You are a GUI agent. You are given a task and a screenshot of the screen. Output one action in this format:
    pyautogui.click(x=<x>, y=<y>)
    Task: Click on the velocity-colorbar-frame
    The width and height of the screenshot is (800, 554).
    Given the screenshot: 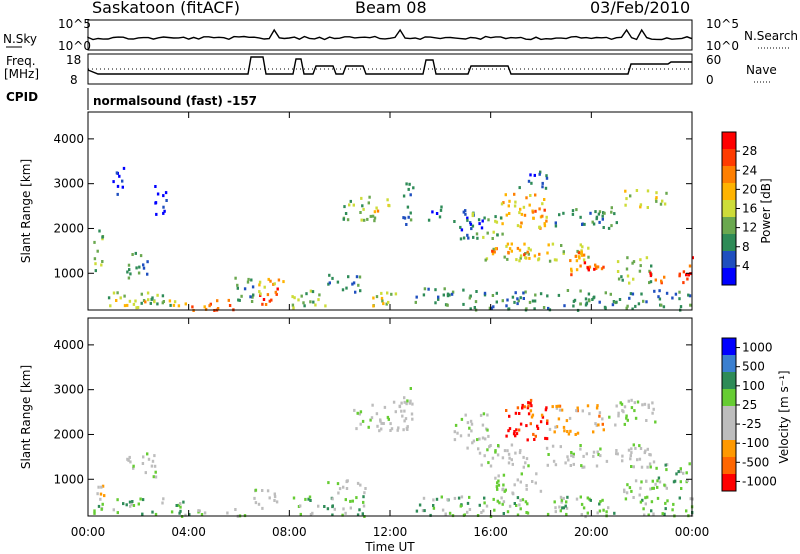 What is the action you would take?
    pyautogui.click(x=729, y=414)
    